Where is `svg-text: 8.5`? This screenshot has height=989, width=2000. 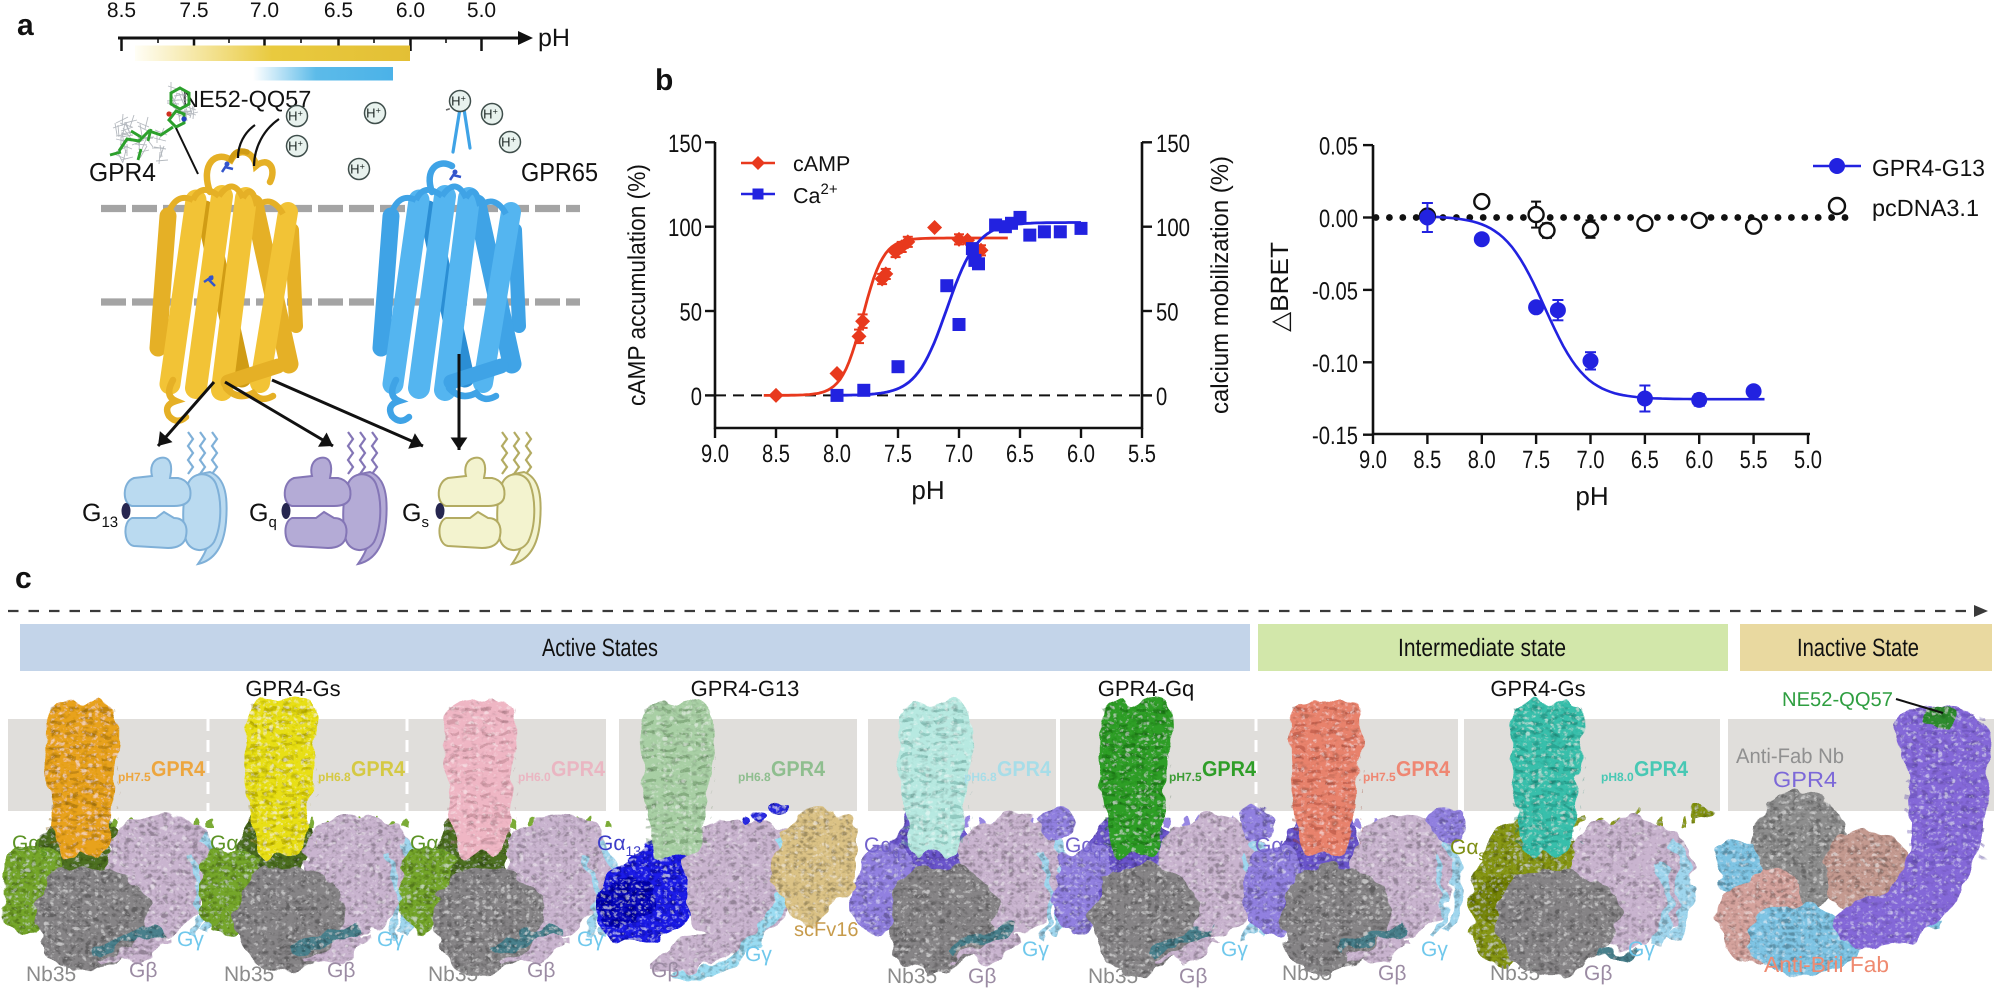 svg-text: 8.5 is located at coordinates (776, 454).